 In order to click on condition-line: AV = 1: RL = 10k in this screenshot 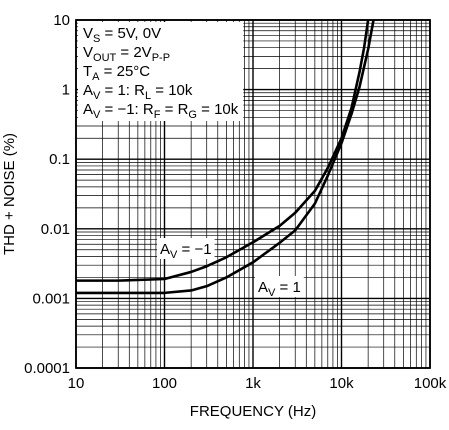, I will do `click(138, 92)`.